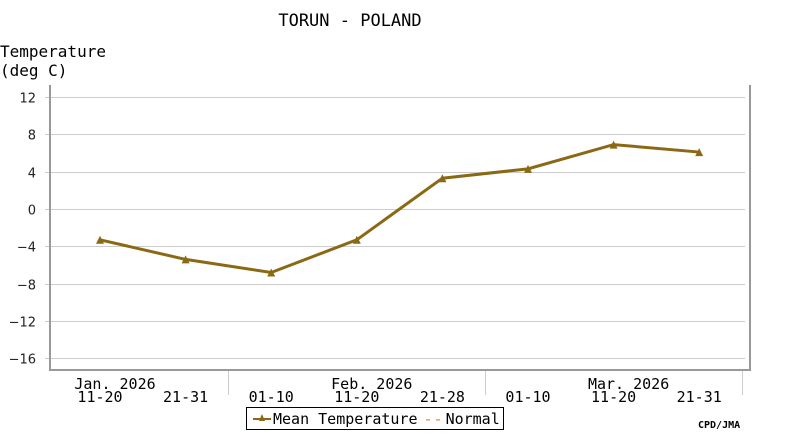 This screenshot has height=440, width=800. Describe the element at coordinates (32, 211) in the screenshot. I see `y-tick-label: 0` at that location.